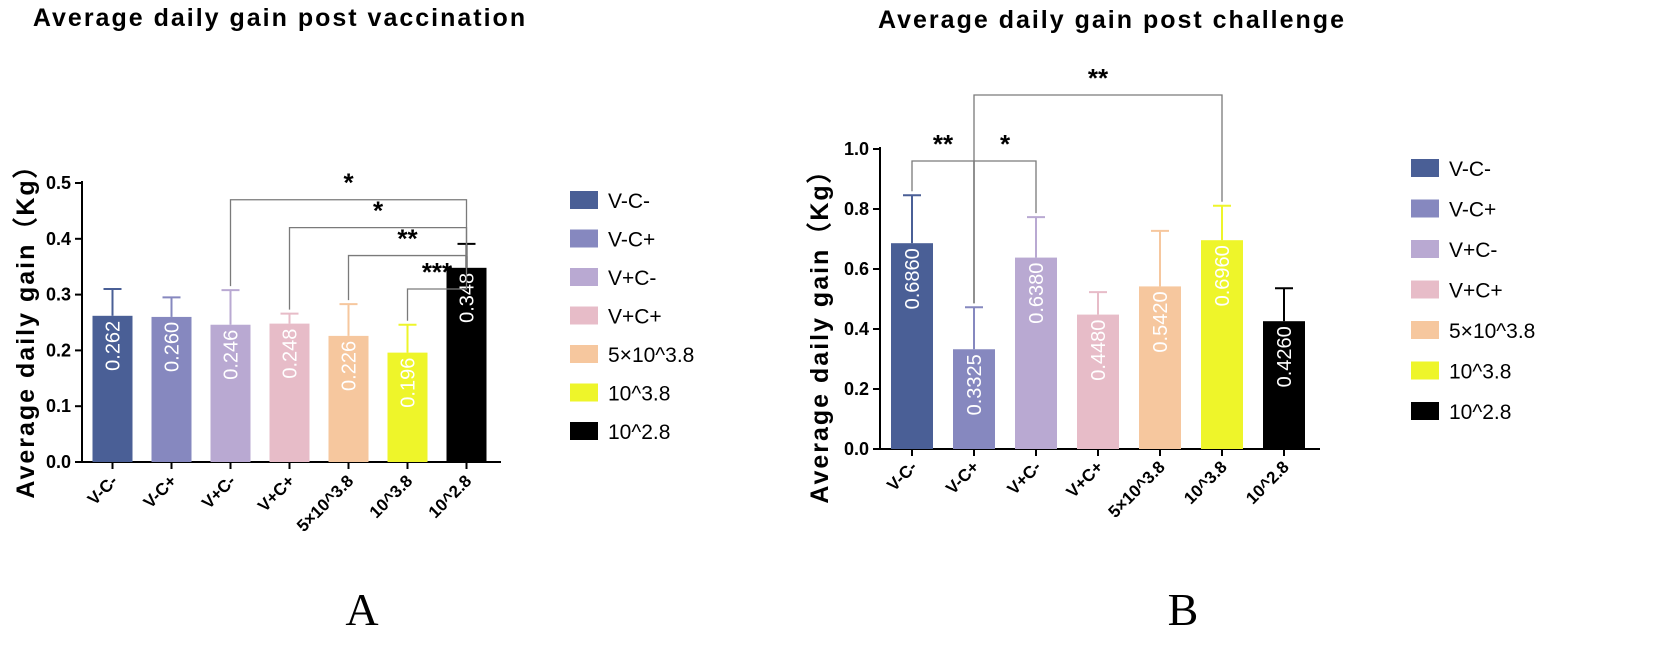  What do you see at coordinates (1037, 293) in the screenshot?
I see `panel-b-value-label-v-c: 0.6380` at bounding box center [1037, 293].